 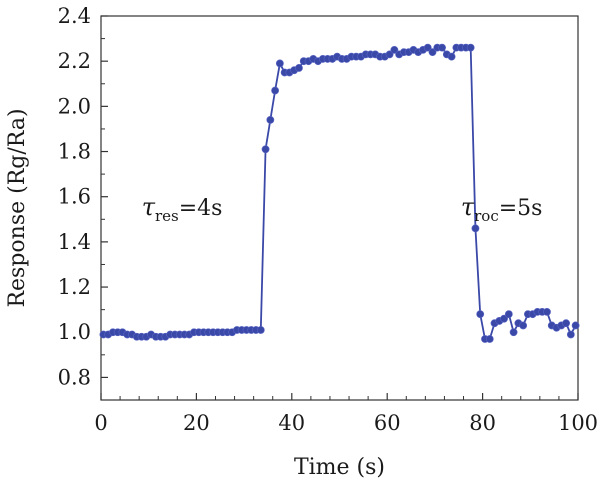 What do you see at coordinates (74, 16) in the screenshot?
I see `y-tick-label: 2.4` at bounding box center [74, 16].